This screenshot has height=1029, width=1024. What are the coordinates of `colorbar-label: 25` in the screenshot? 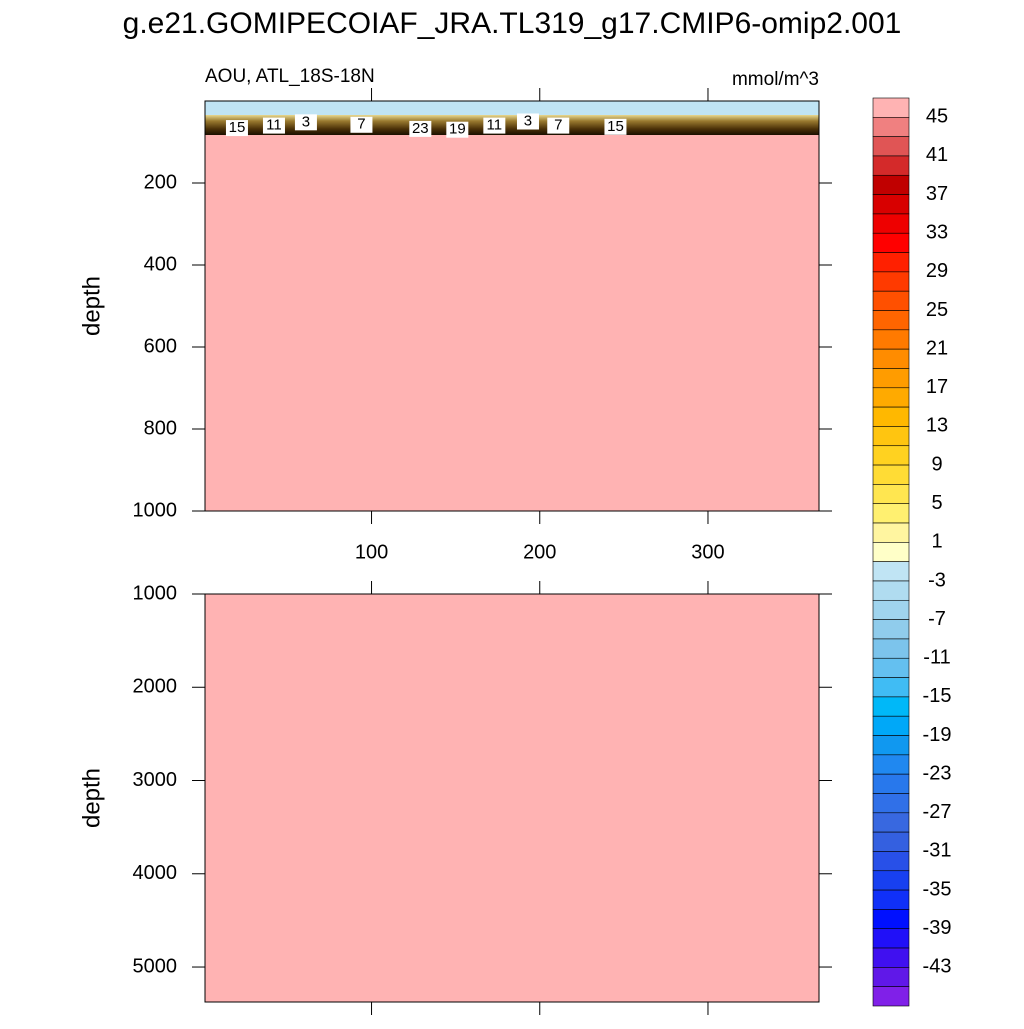 It's located at (937, 310).